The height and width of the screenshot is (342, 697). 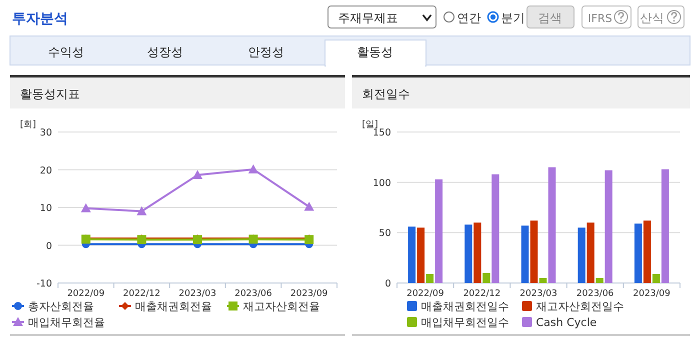 I want to click on y-axis-title: [회], so click(x=28, y=125).